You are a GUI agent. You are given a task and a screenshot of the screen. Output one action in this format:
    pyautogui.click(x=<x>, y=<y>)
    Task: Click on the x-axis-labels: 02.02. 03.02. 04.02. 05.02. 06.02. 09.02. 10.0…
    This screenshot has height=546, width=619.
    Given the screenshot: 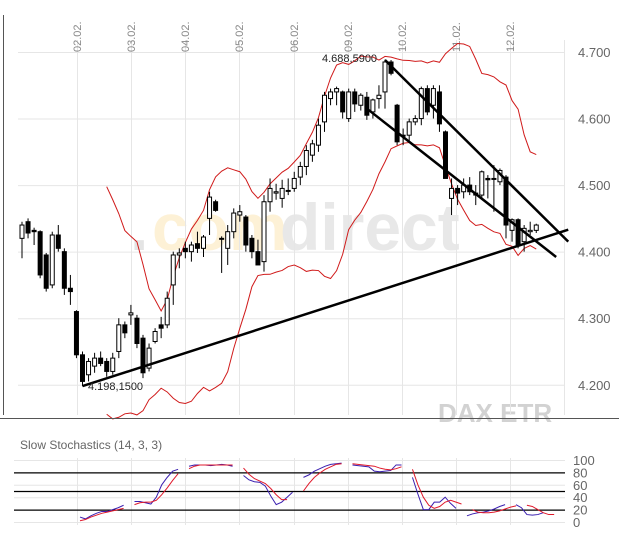 What is the action you would take?
    pyautogui.click(x=294, y=36)
    